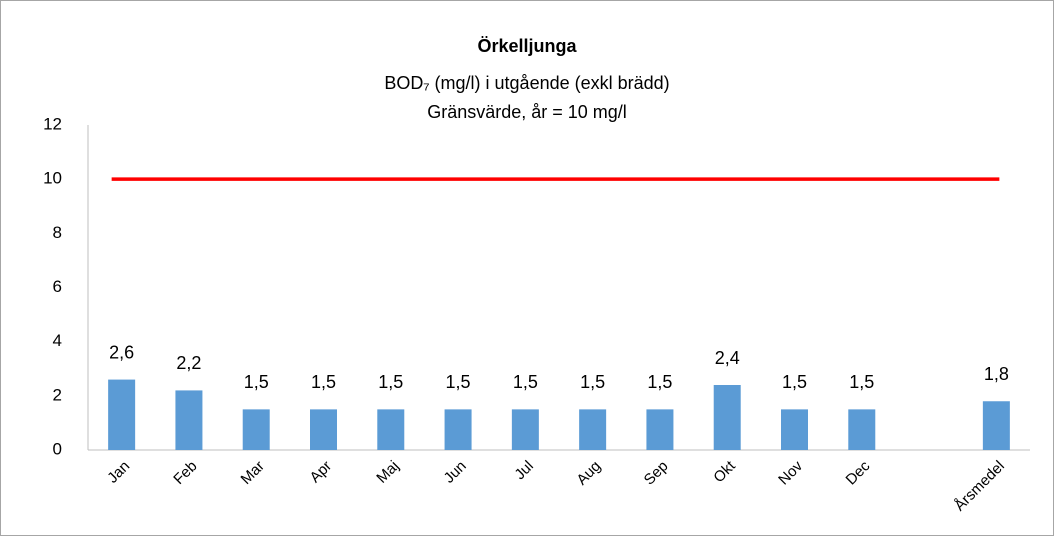  What do you see at coordinates (527, 112) in the screenshot?
I see `chart-subtitle: Gränsvärde, år = 10 mg/l` at bounding box center [527, 112].